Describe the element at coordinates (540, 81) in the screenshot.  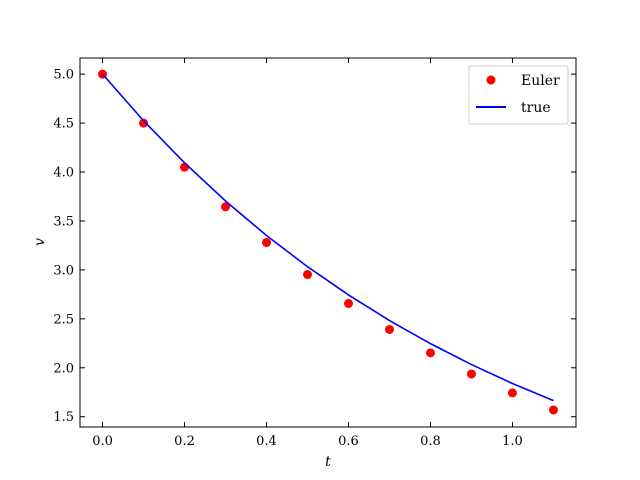
I see `legend-label-euler: Euler` at that location.